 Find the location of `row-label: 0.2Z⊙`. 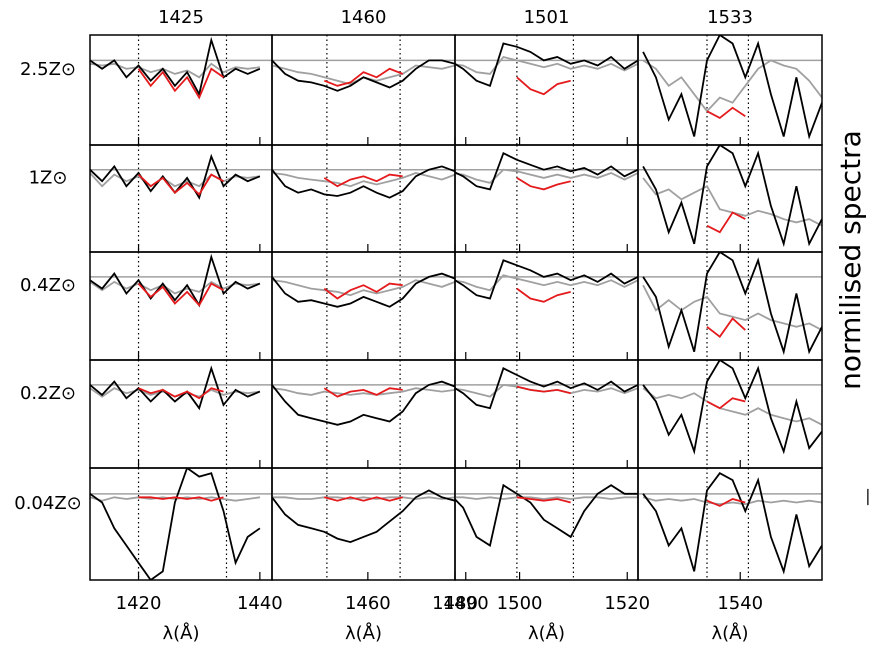

row-label: 0.2Z⊙ is located at coordinates (48, 393).